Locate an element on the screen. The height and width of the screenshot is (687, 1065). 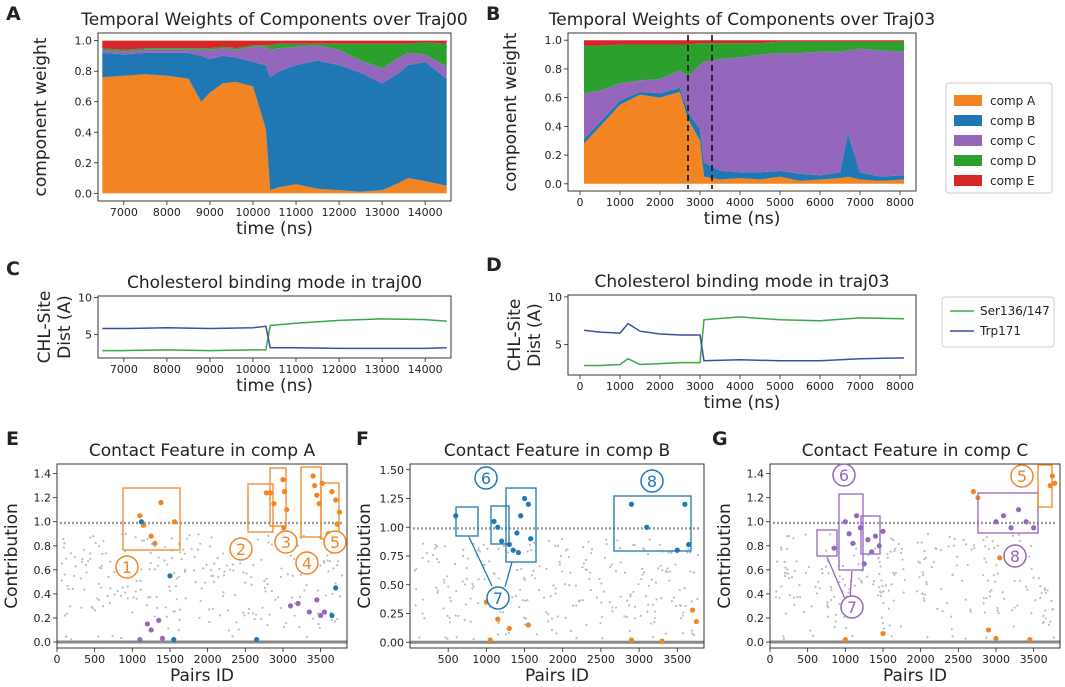
legend-label: comp A is located at coordinates (1013, 101).